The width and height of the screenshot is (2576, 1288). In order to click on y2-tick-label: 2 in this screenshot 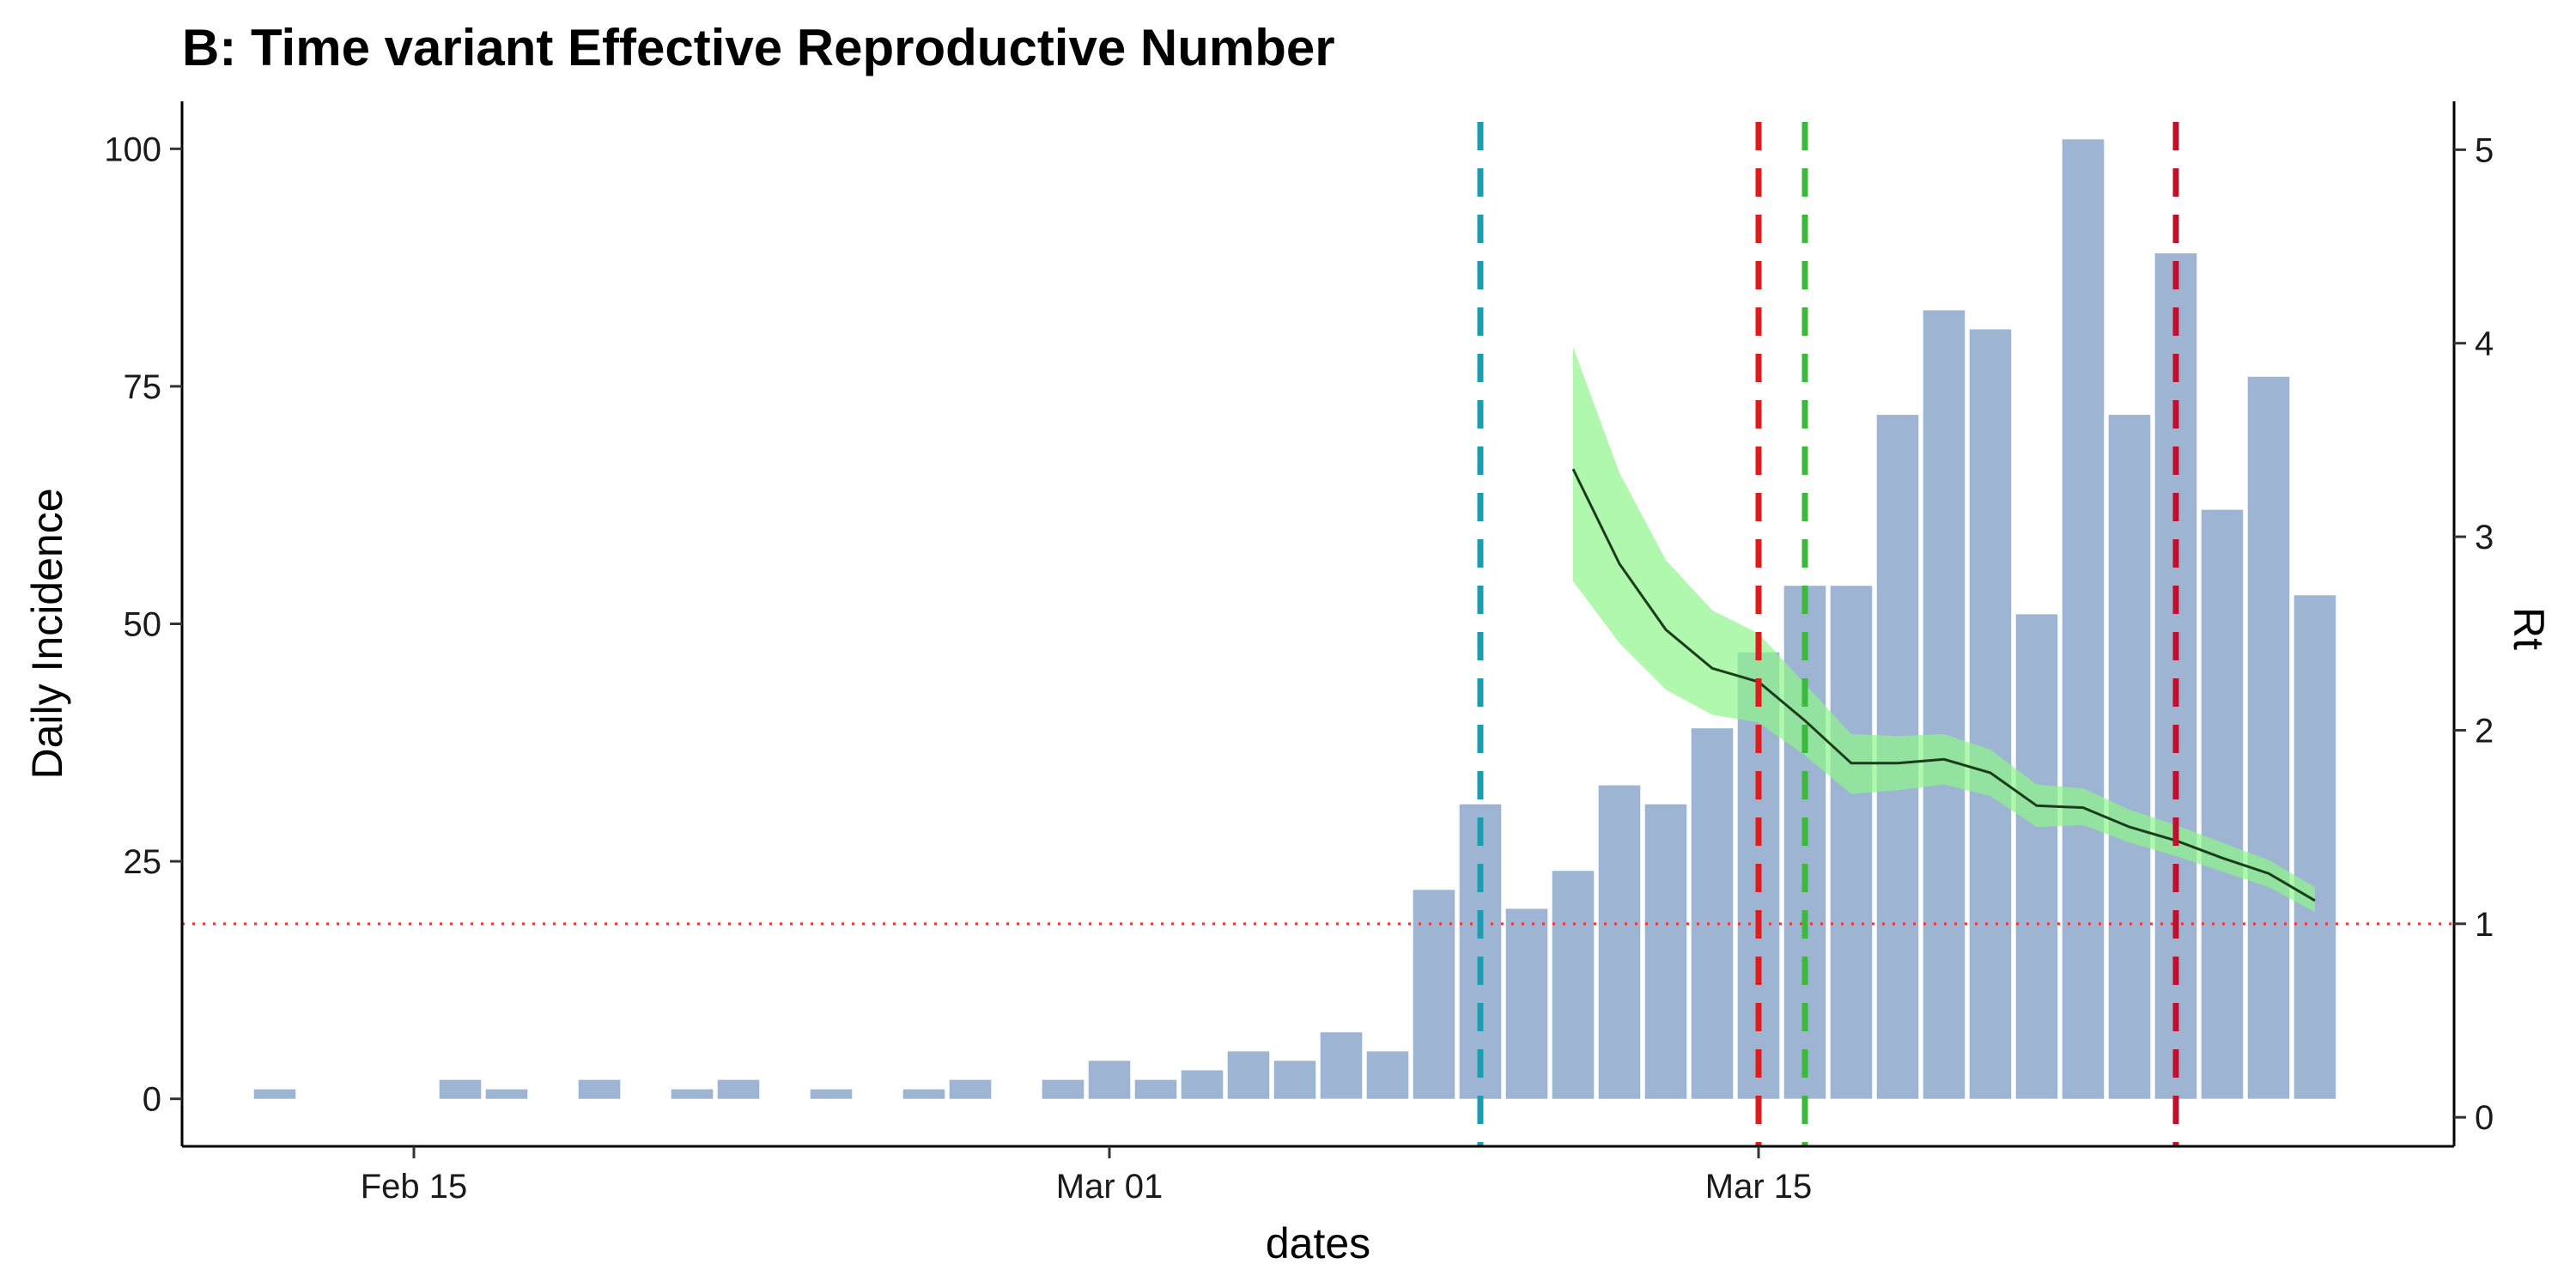, I will do `click(2485, 731)`.